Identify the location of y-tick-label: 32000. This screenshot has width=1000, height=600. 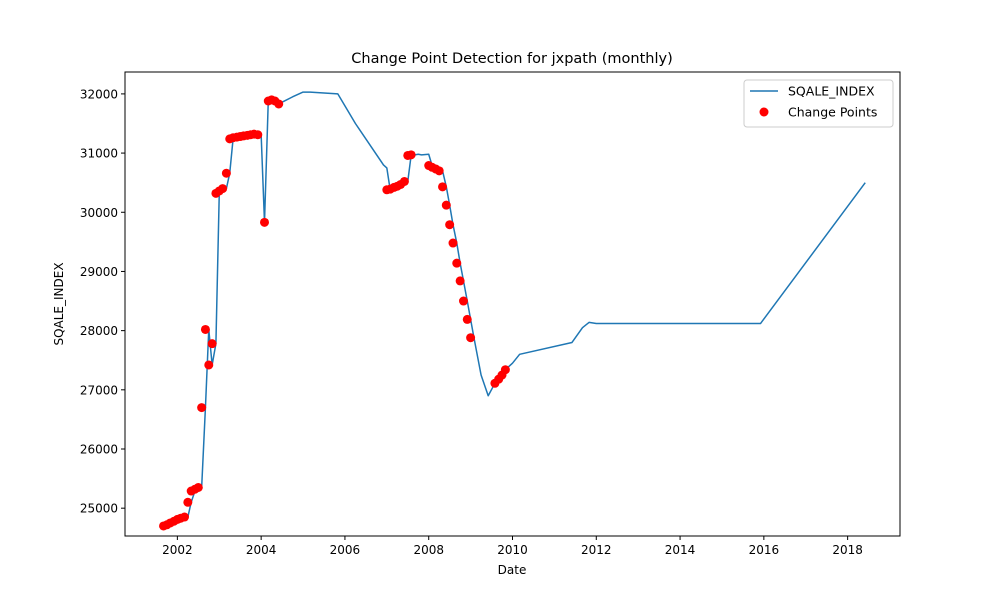
(99, 94).